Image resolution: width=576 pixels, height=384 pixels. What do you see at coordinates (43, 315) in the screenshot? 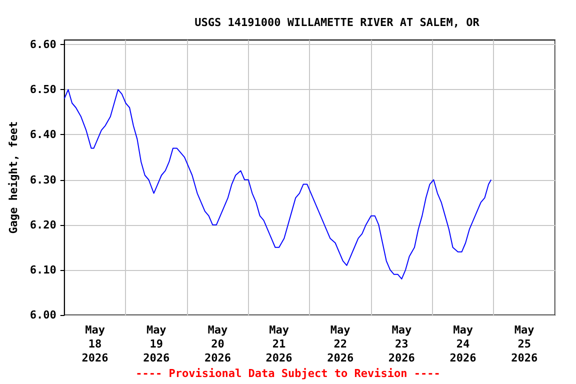
I see `y-tick-label: 6.00` at bounding box center [43, 315].